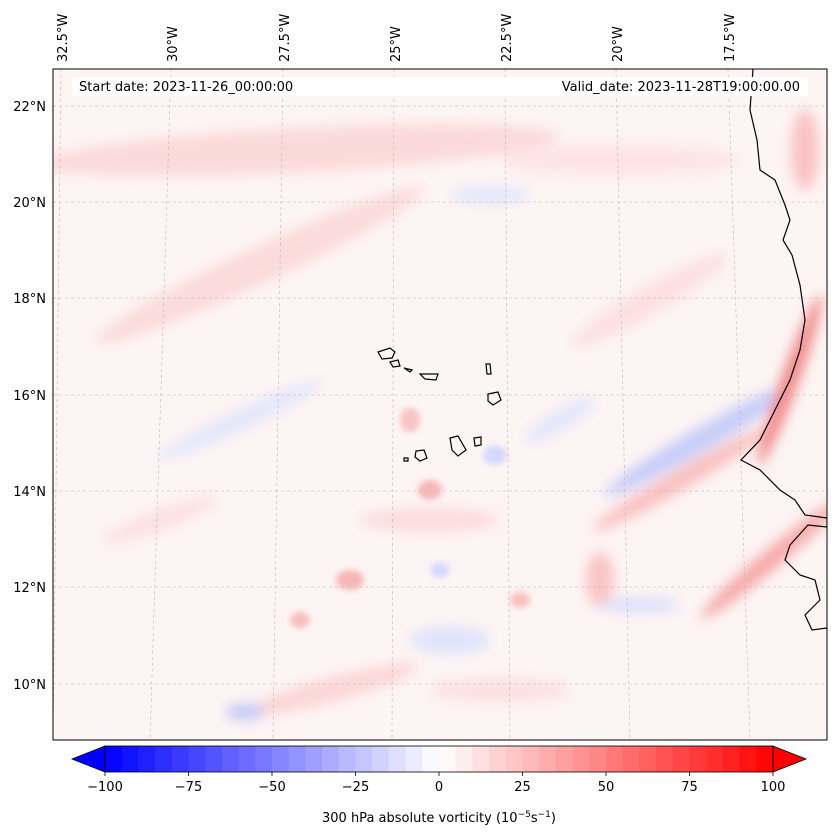  I want to click on lon-label: 32.5°W, so click(63, 38).